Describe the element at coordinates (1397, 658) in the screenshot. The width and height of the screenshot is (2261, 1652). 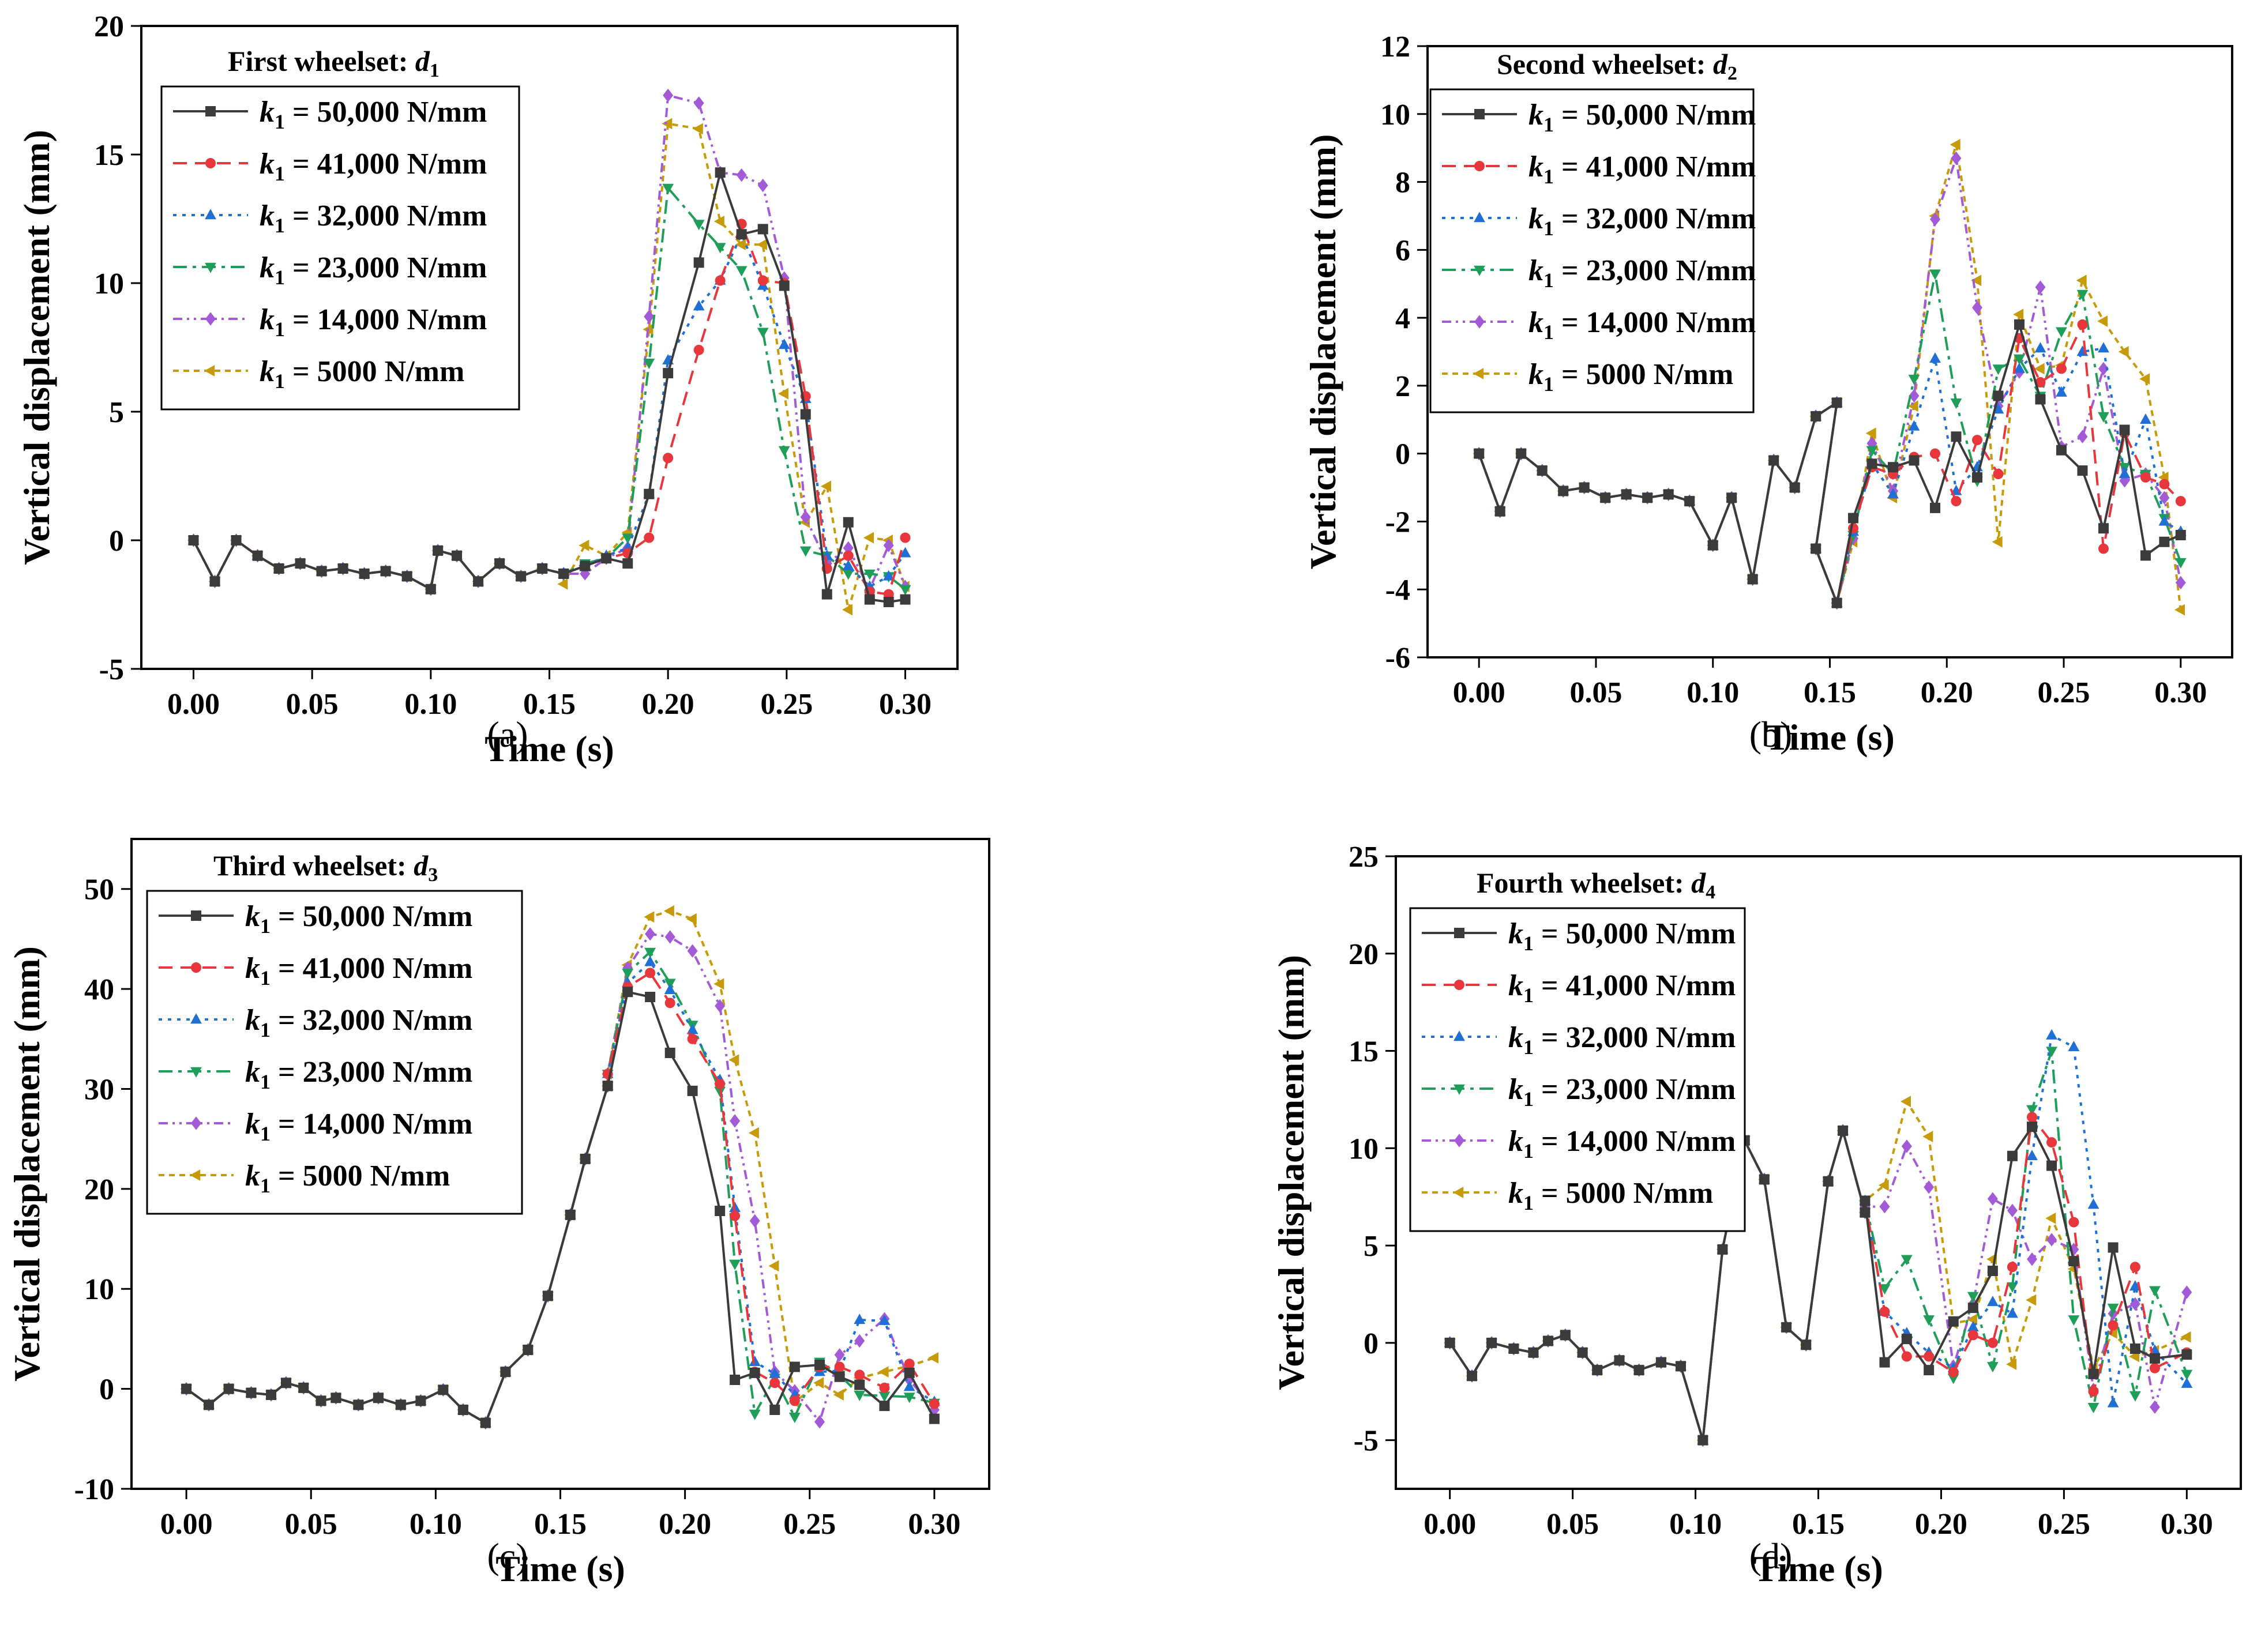
I see `y-tick-label: -6` at that location.